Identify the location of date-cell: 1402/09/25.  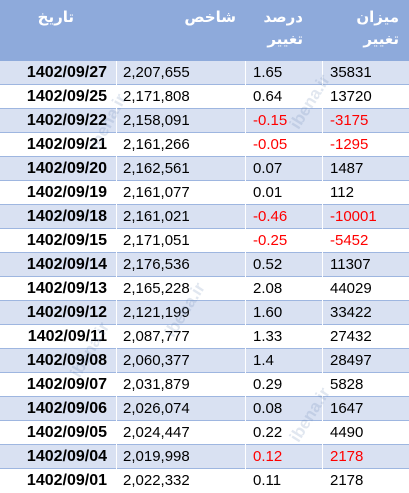
(66, 96).